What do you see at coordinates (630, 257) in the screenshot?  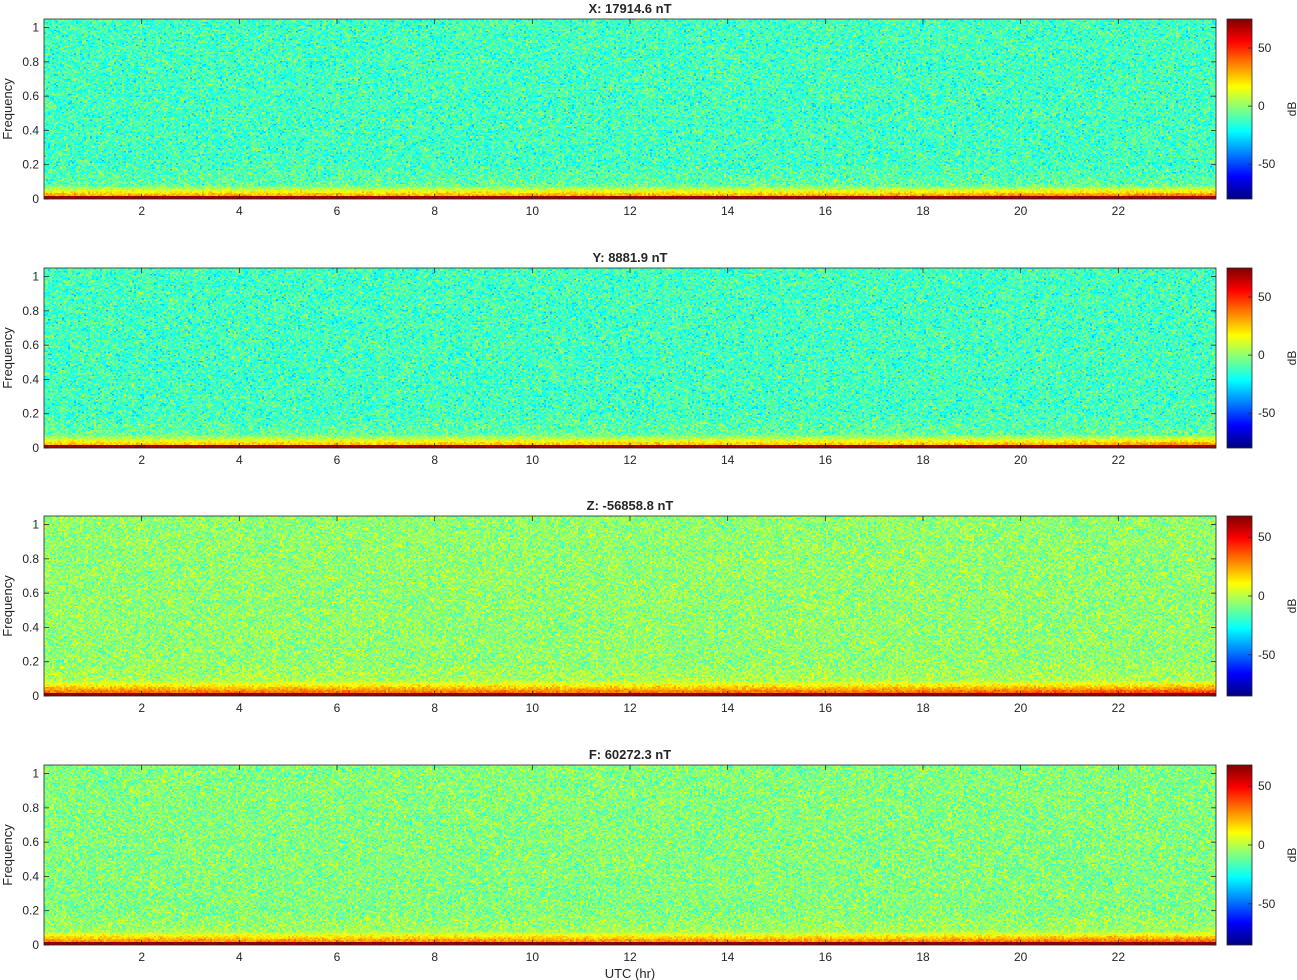 I see `subplot-title: Y: 8881.9 nT` at bounding box center [630, 257].